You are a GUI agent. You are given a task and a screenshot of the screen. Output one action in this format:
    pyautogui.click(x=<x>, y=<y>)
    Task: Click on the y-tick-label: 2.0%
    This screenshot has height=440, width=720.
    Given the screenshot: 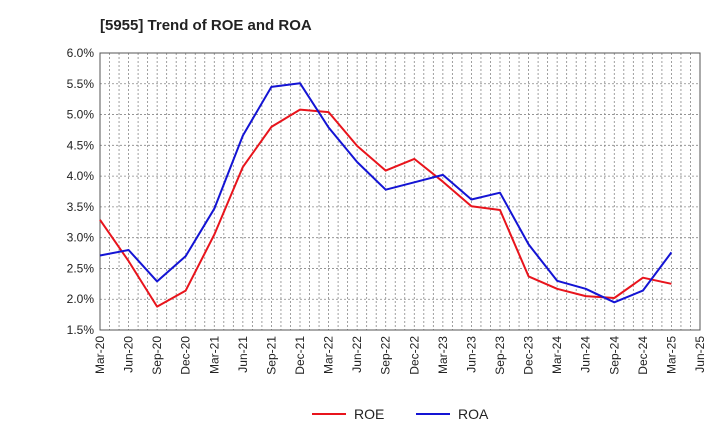 What is the action you would take?
    pyautogui.click(x=81, y=299)
    